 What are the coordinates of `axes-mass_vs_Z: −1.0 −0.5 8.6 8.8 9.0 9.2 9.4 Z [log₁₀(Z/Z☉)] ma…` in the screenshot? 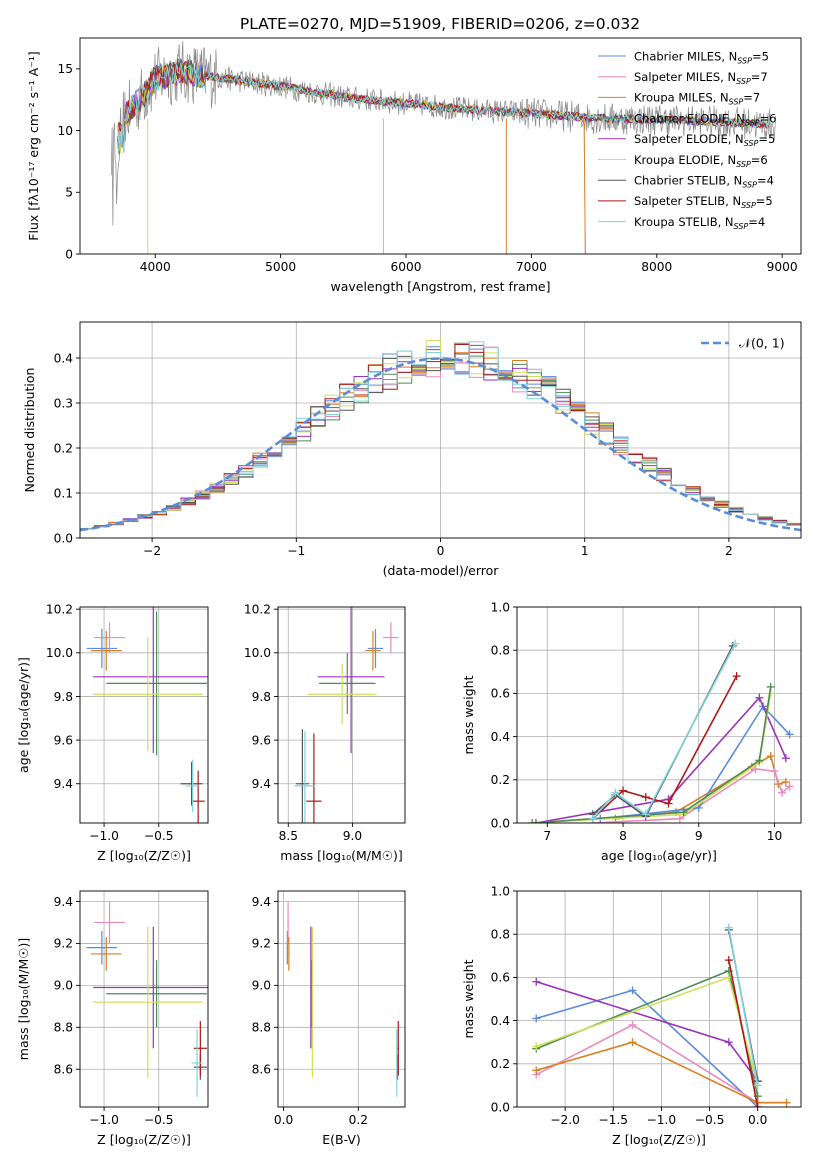 It's located at (112, 1018).